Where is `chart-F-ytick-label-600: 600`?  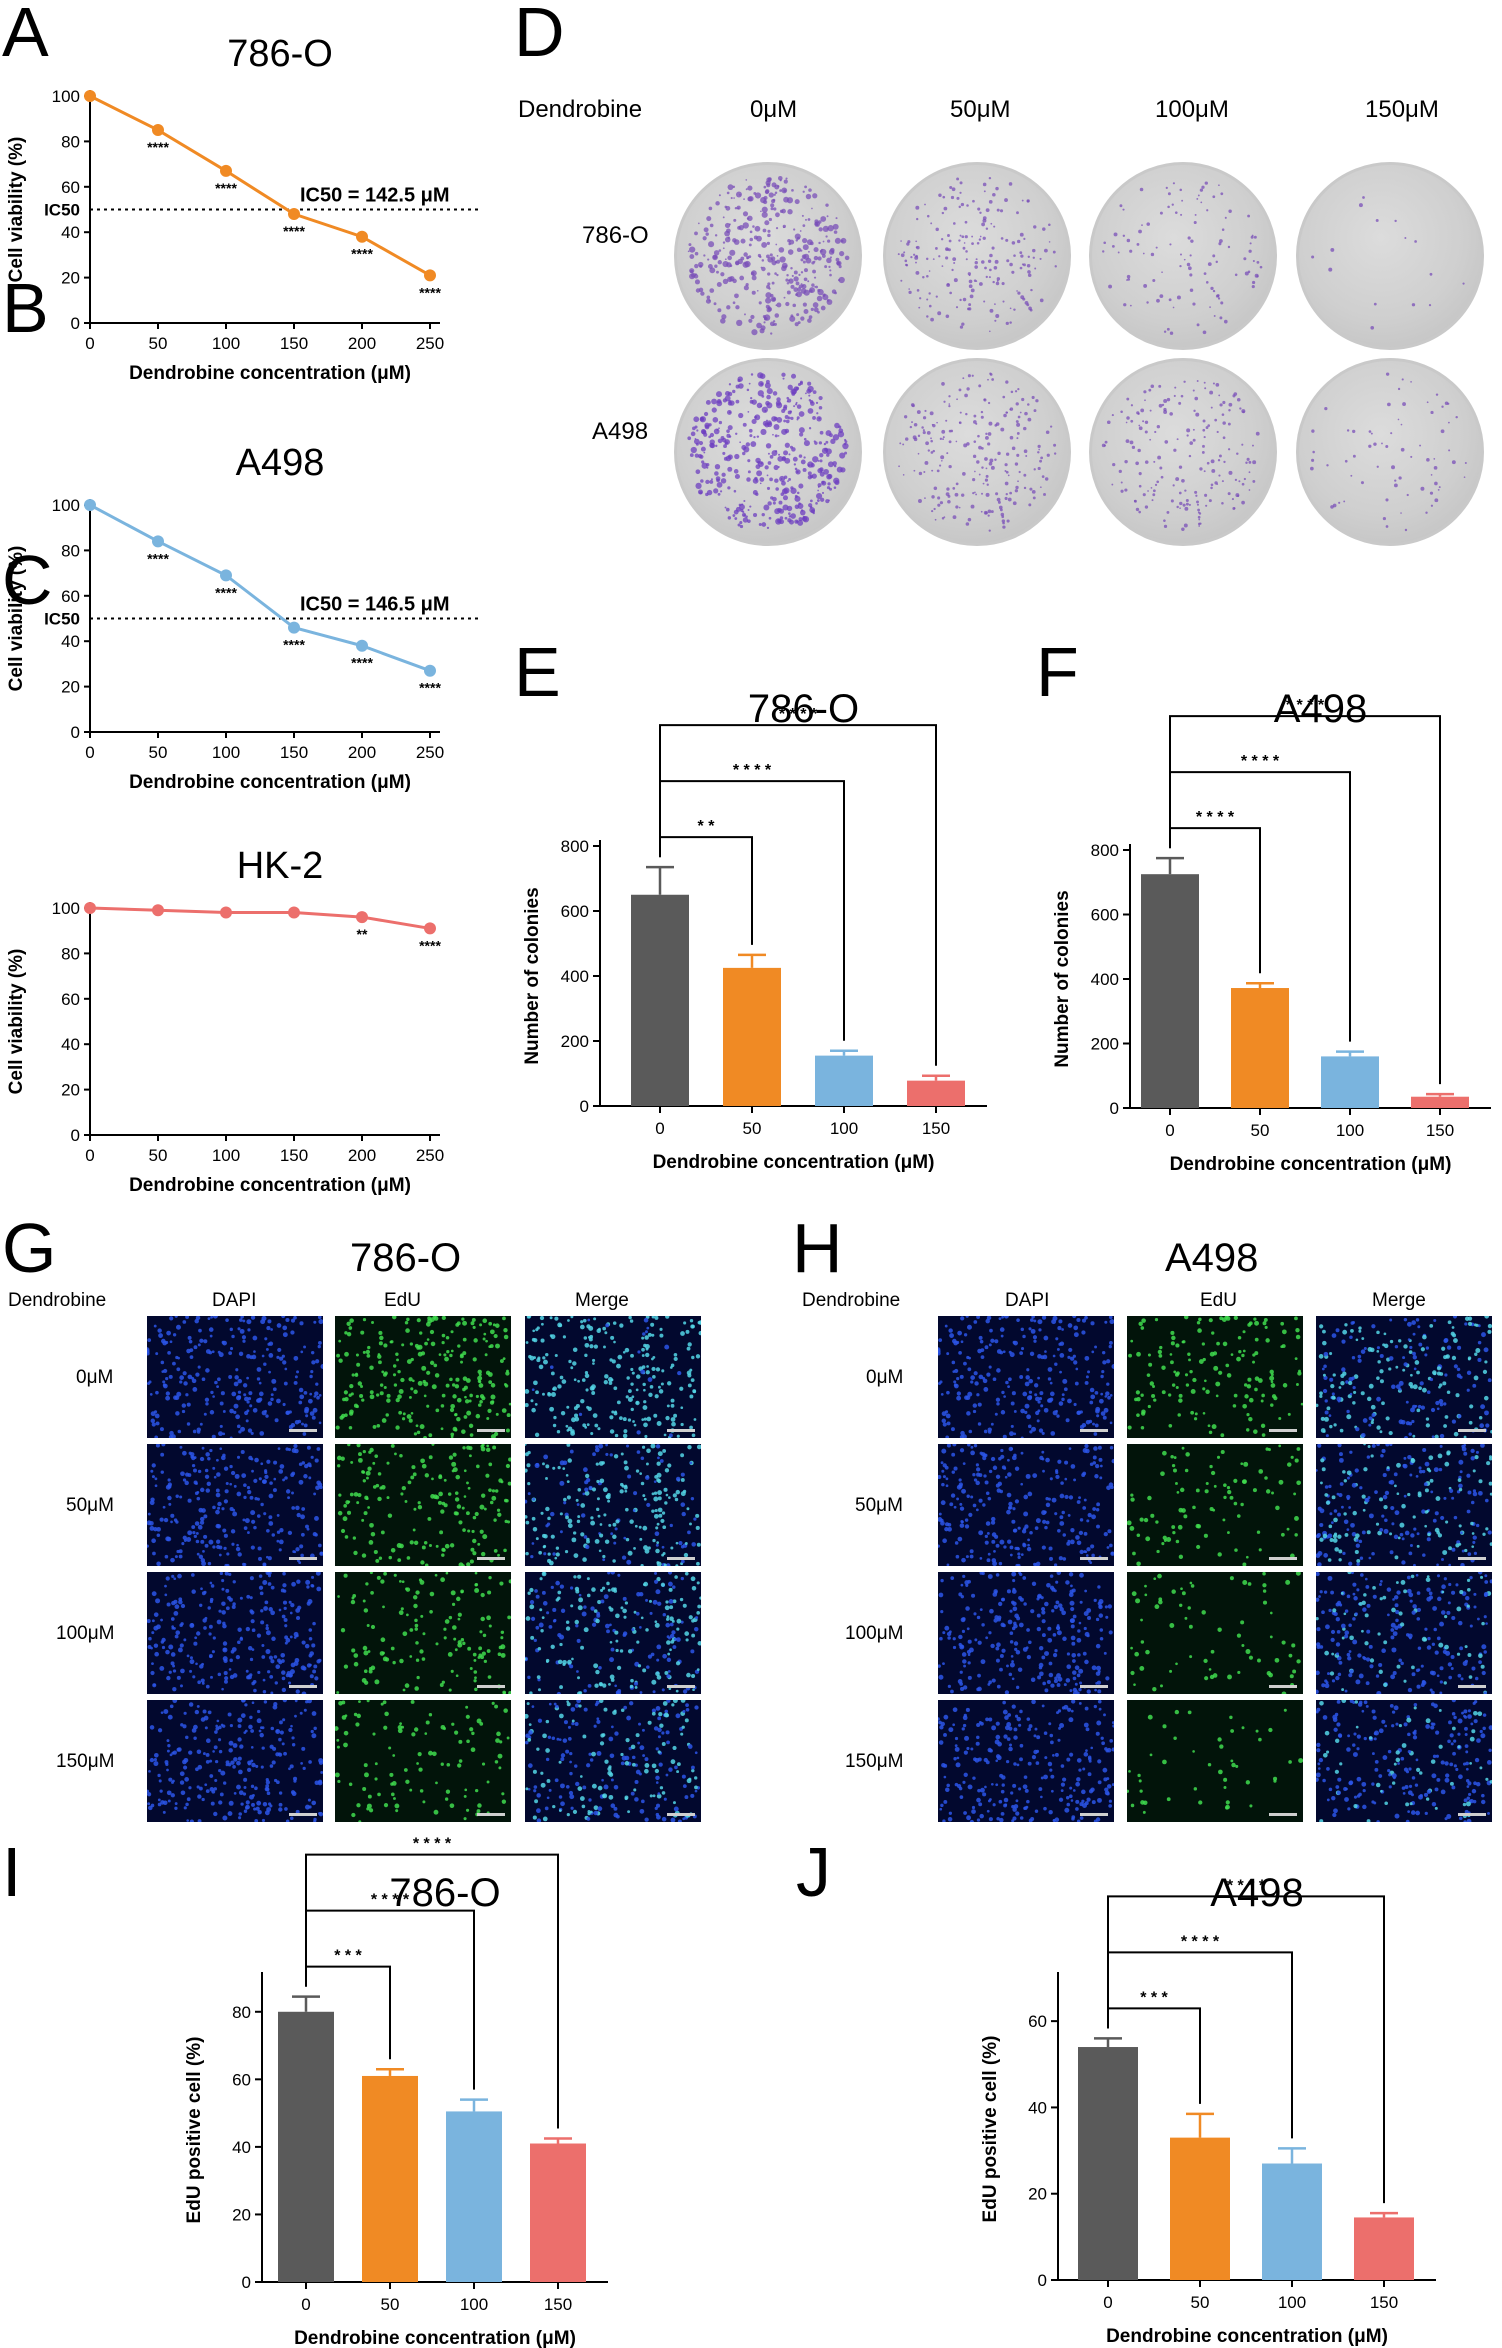
chart-F-ytick-label-600: 600 is located at coordinates (1105, 915).